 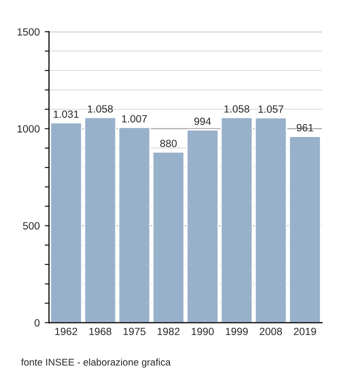 I want to click on source-note: fonte INSEE - elaborazione grafica, so click(x=96, y=363).